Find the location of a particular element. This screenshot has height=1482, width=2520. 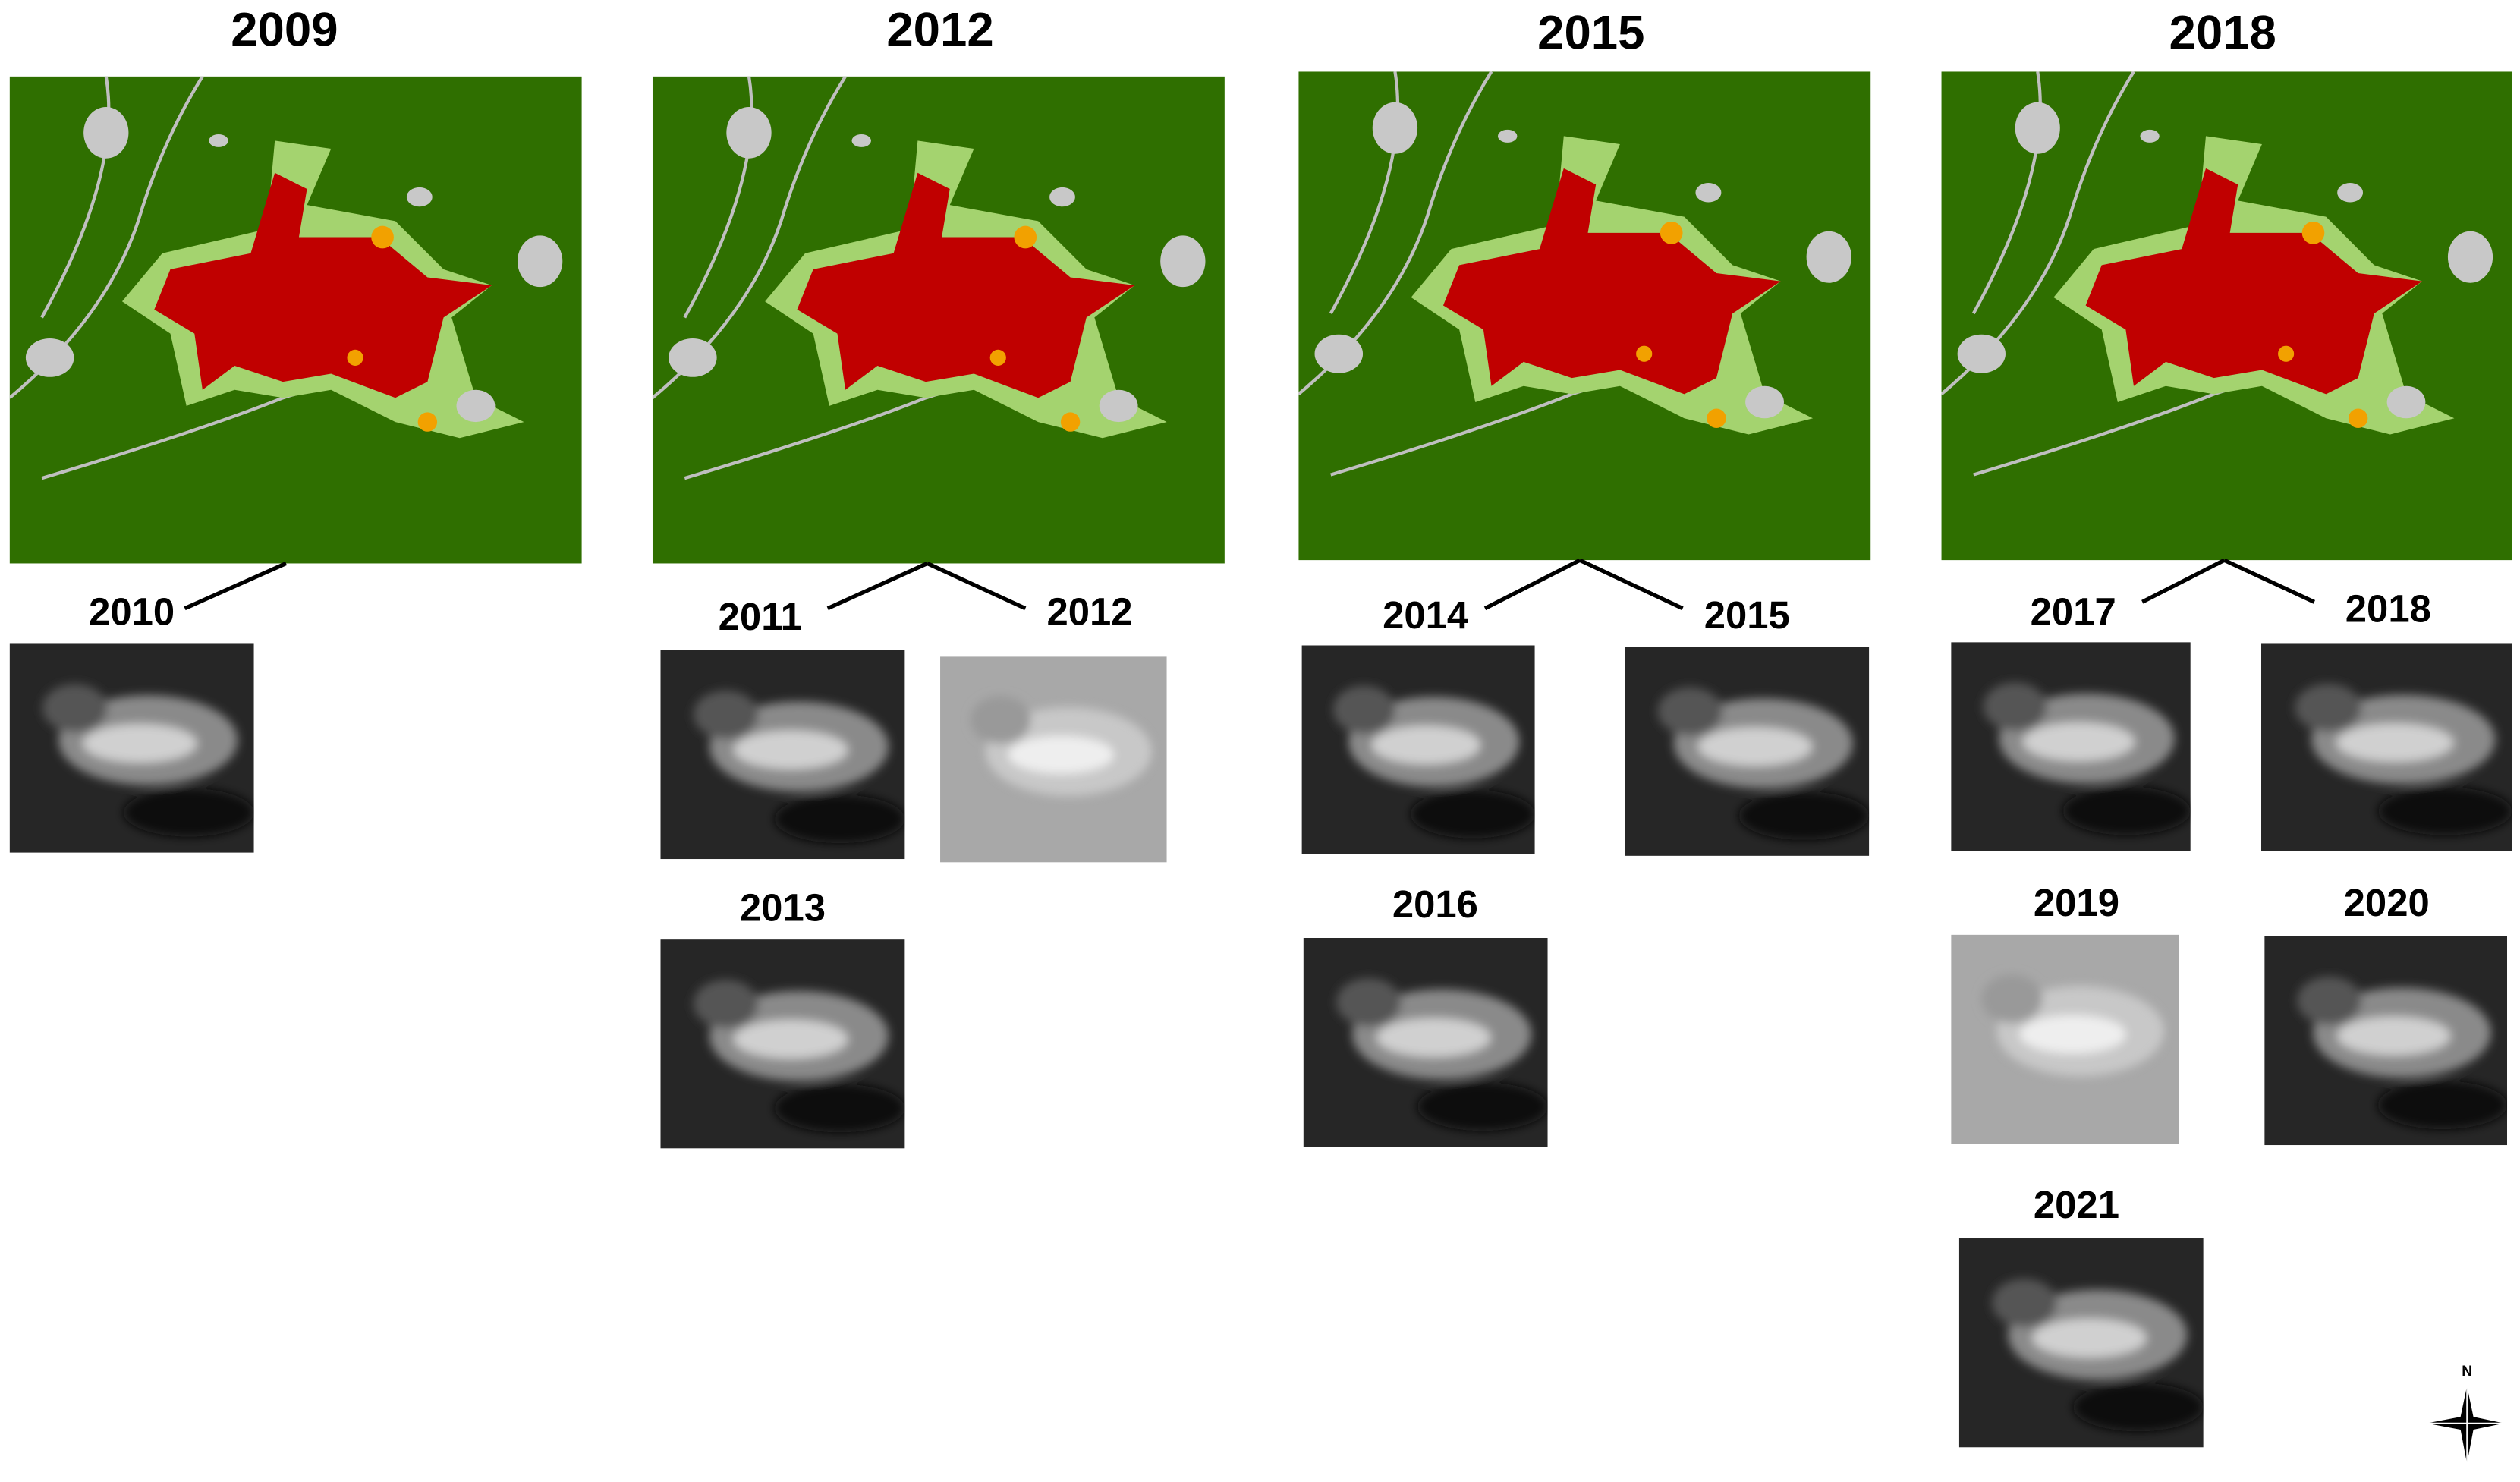

image-year-label: 2014 is located at coordinates (1425, 615).